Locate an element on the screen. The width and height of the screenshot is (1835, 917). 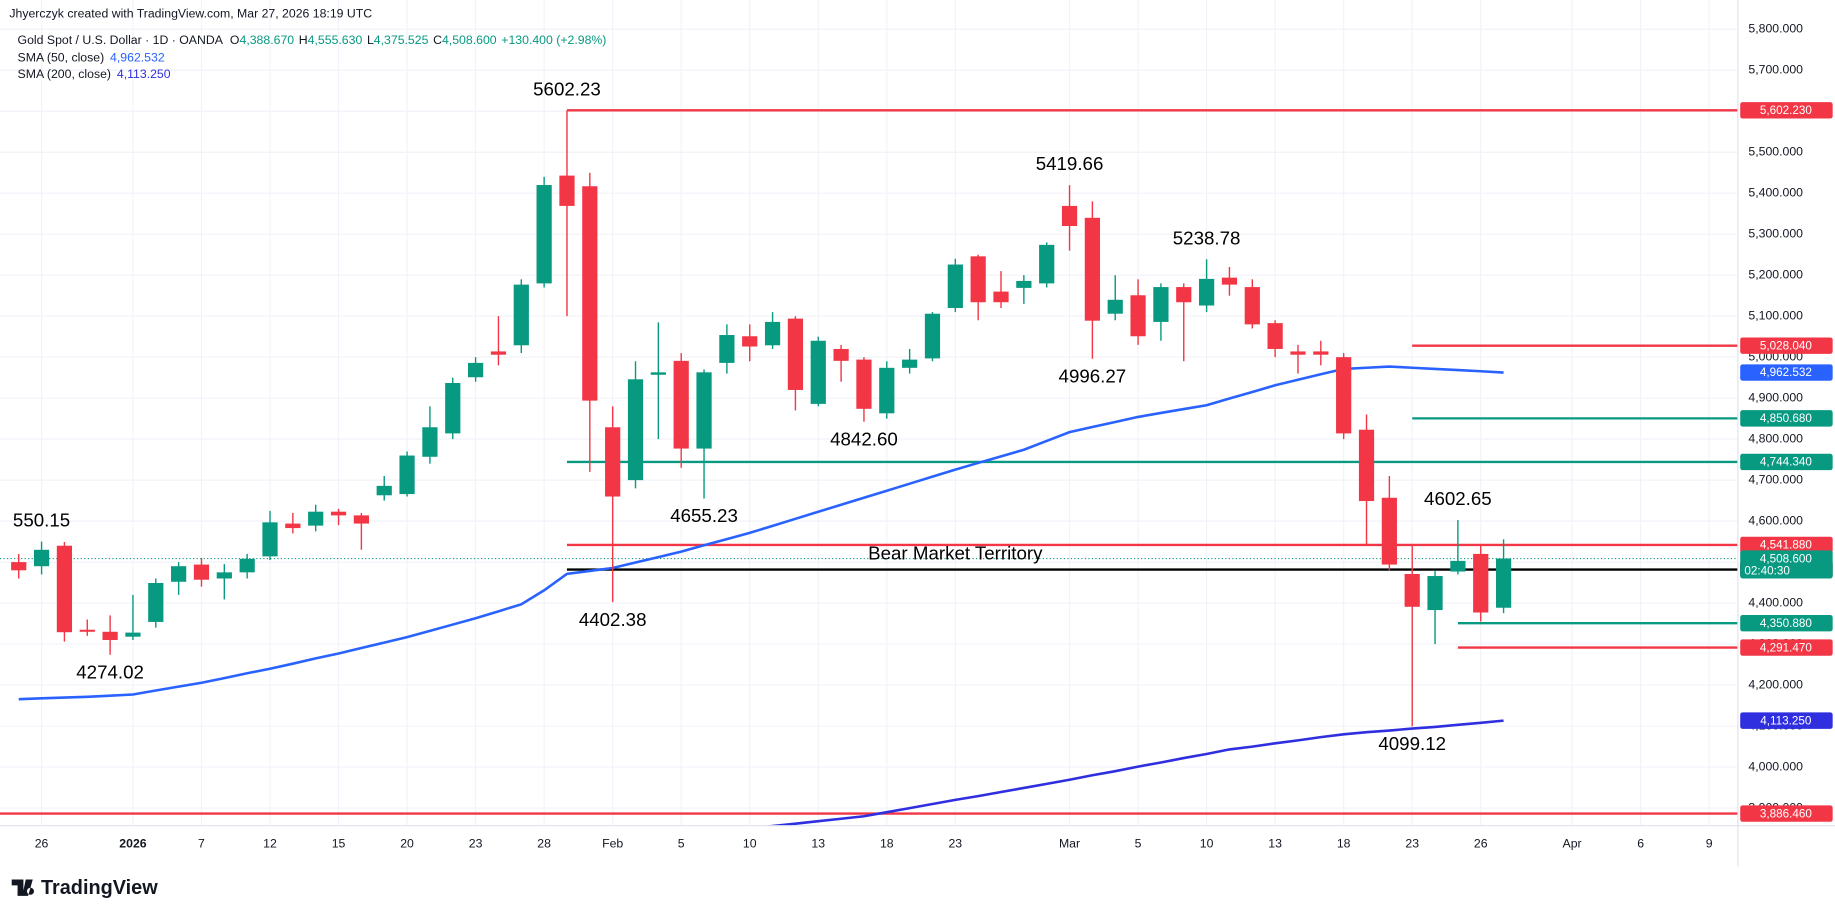
symbol: Gold Spot / U.S. Dollar · 1D · OANDA is located at coordinates (121, 40).